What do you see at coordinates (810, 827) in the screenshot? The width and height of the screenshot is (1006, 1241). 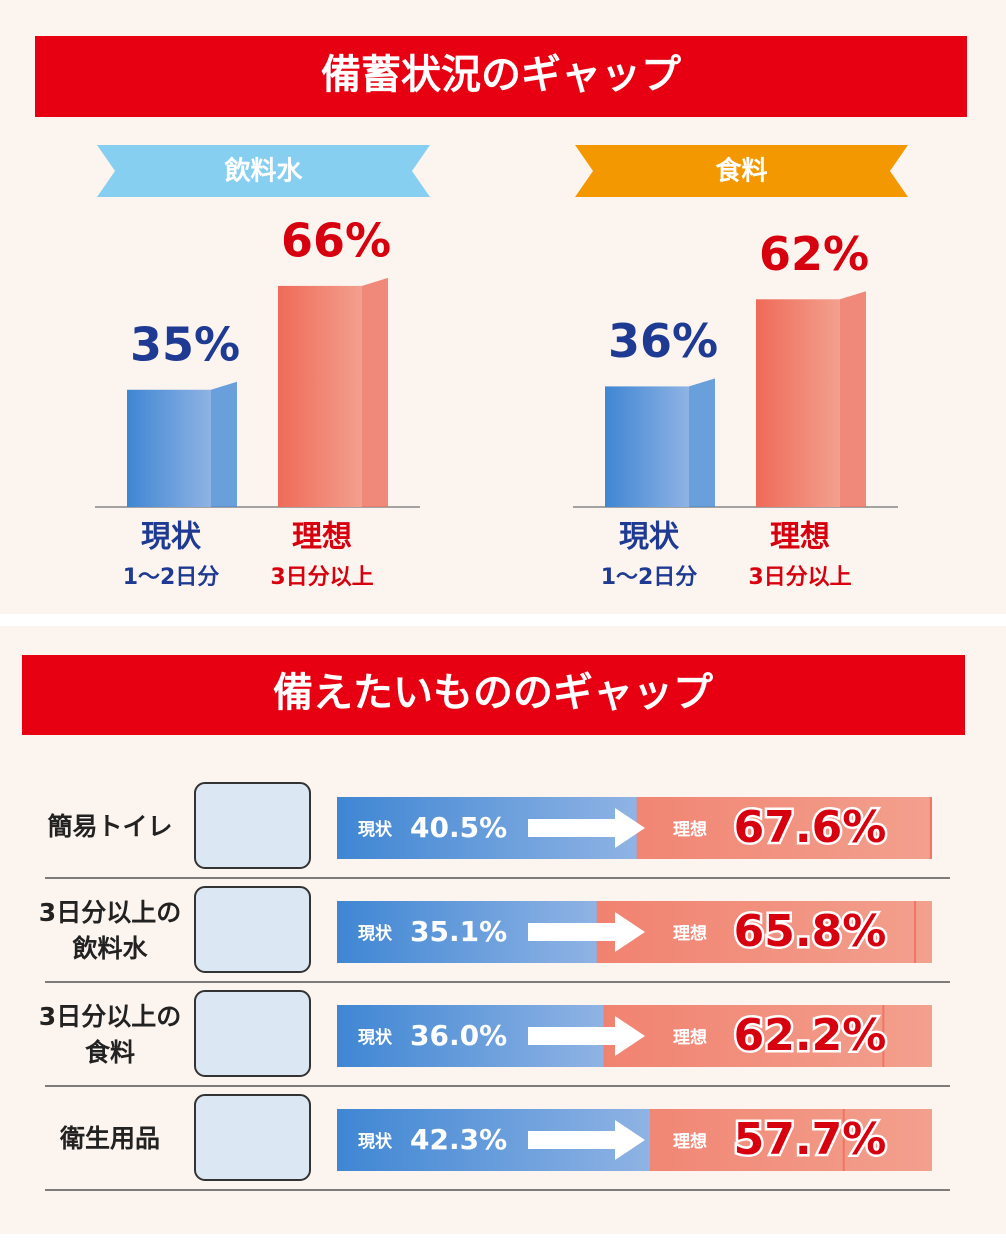 I see `value-label: 67.6%` at bounding box center [810, 827].